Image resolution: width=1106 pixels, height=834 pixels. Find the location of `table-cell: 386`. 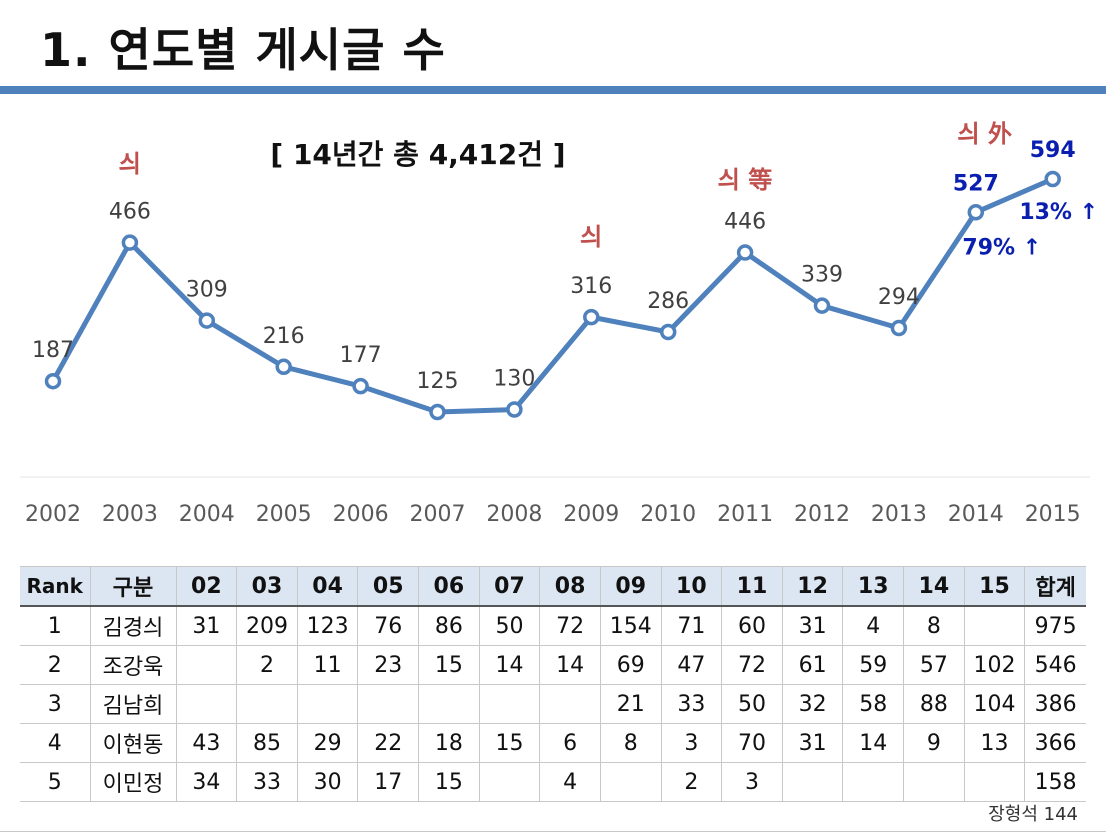

table-cell: 386 is located at coordinates (1055, 704).